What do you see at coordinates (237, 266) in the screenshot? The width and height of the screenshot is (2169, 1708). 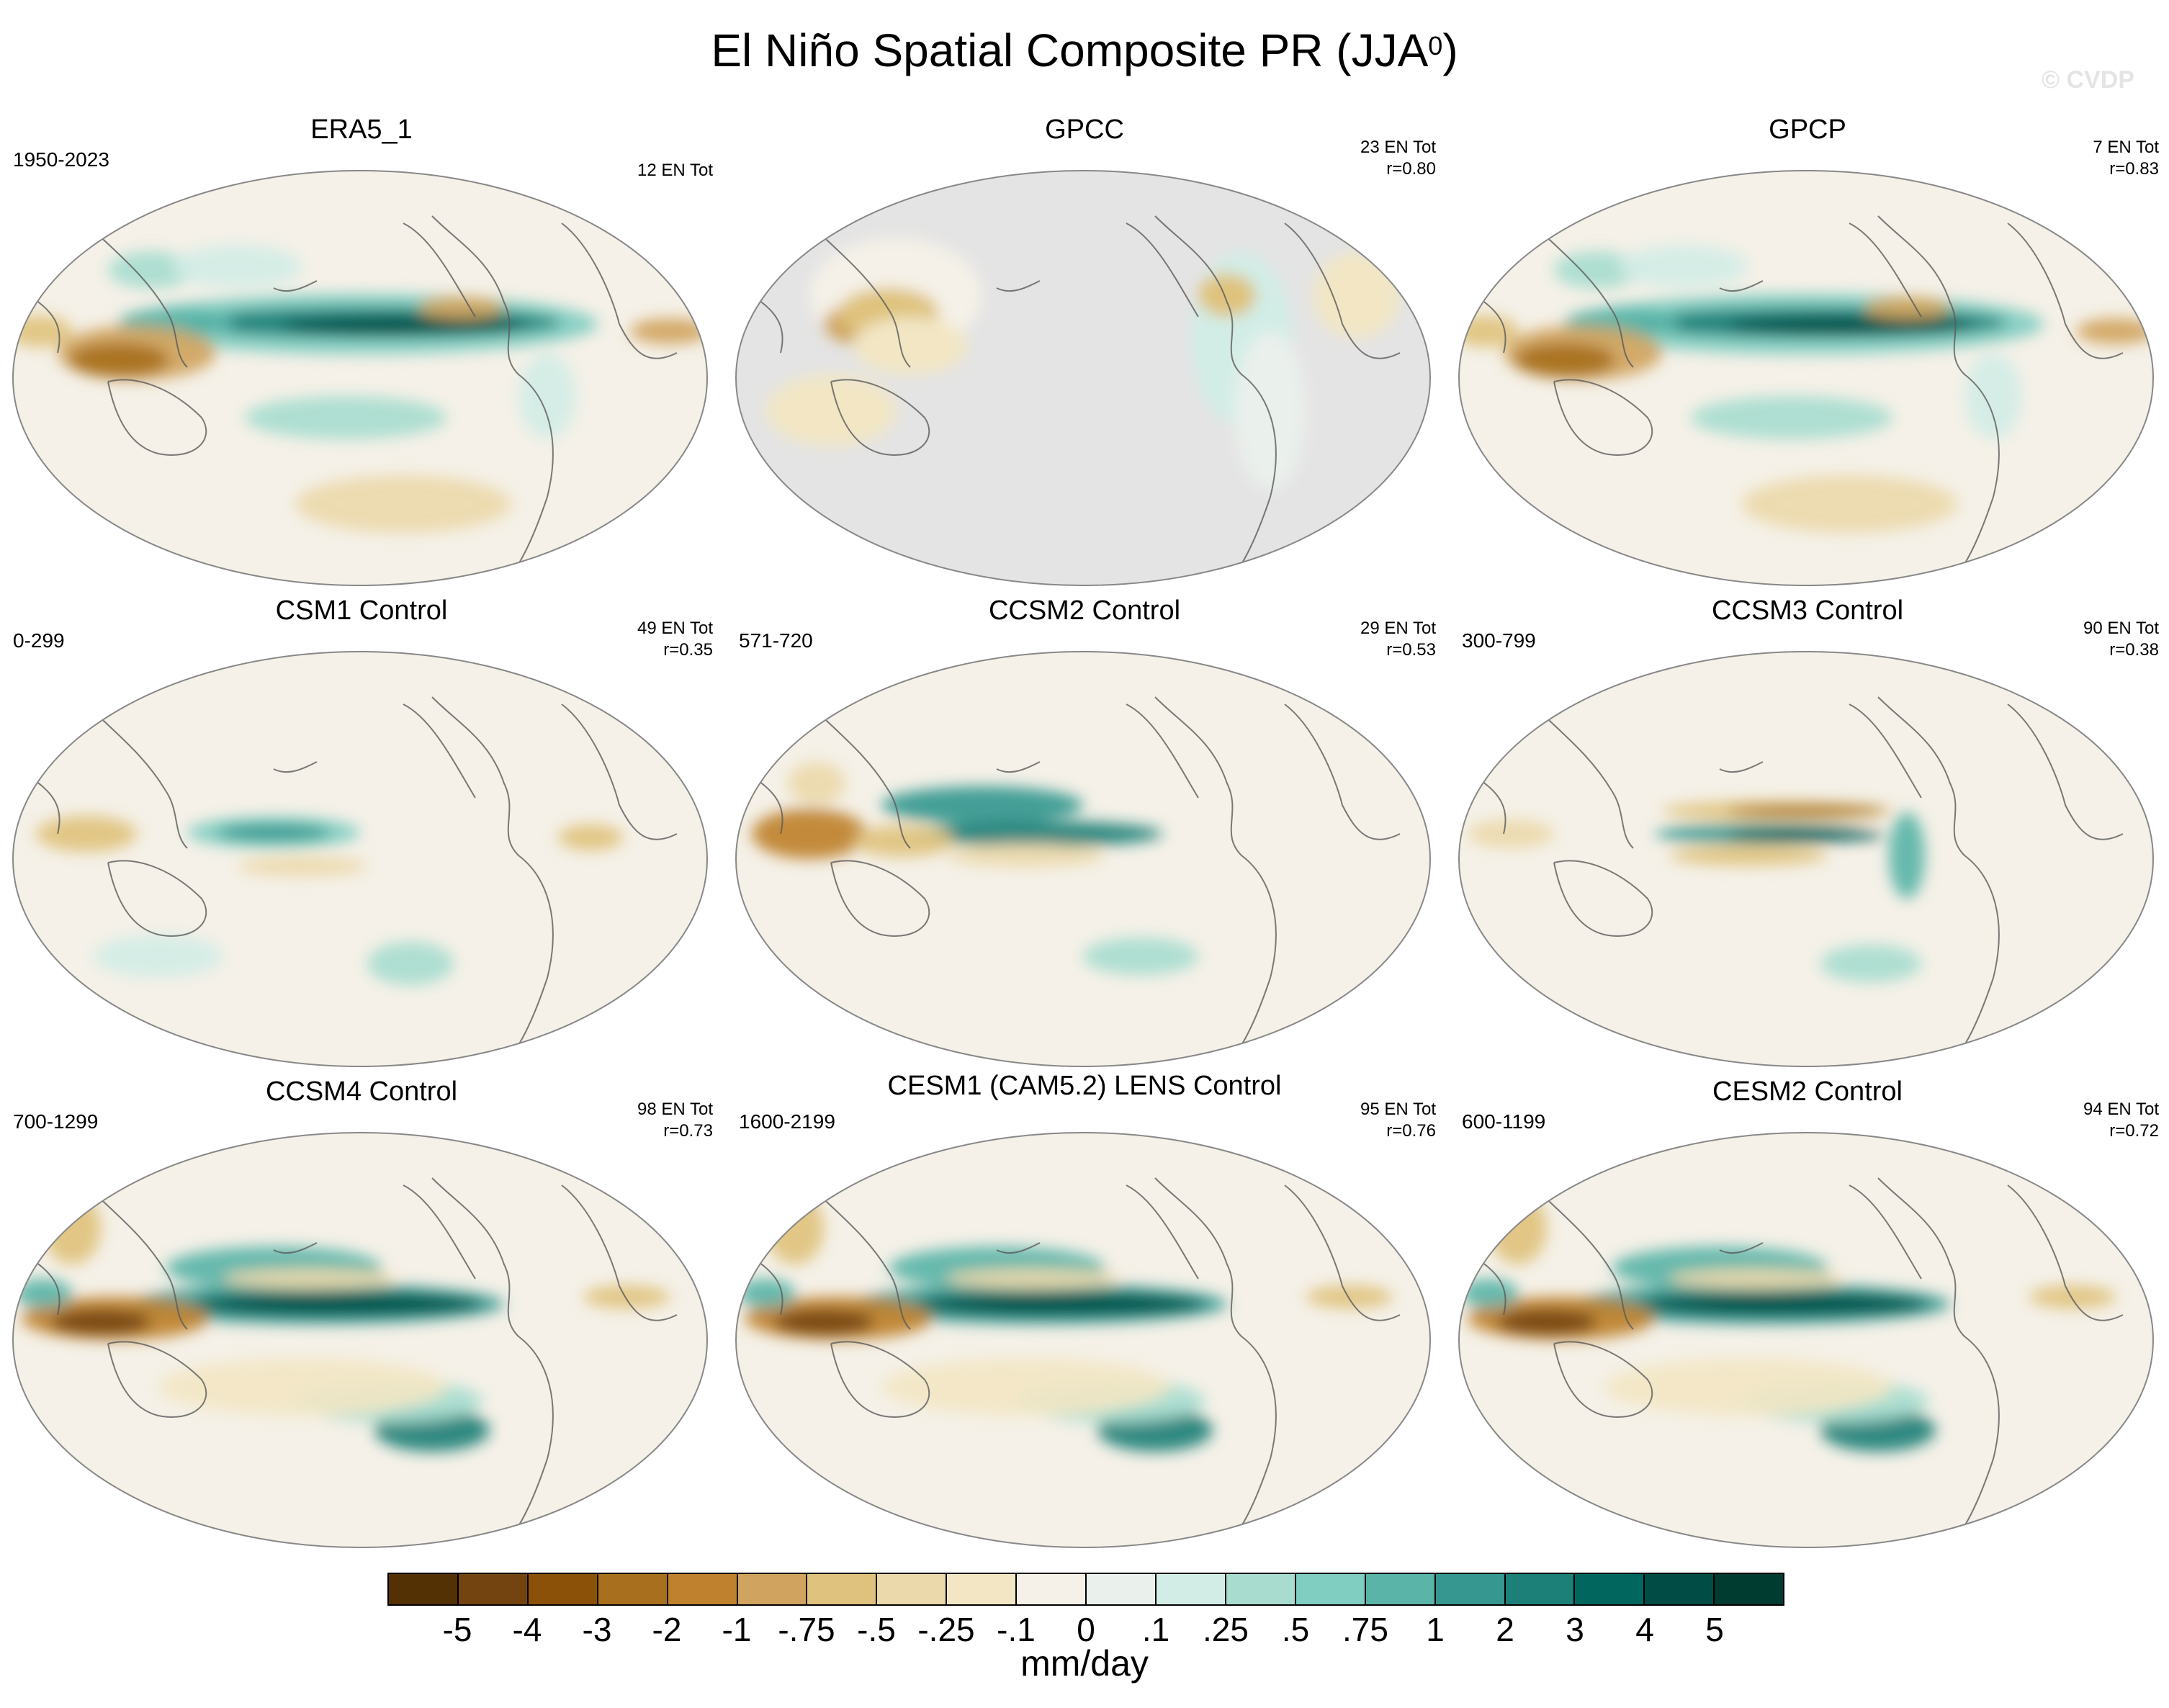 I see `npac-wet-anomaly` at bounding box center [237, 266].